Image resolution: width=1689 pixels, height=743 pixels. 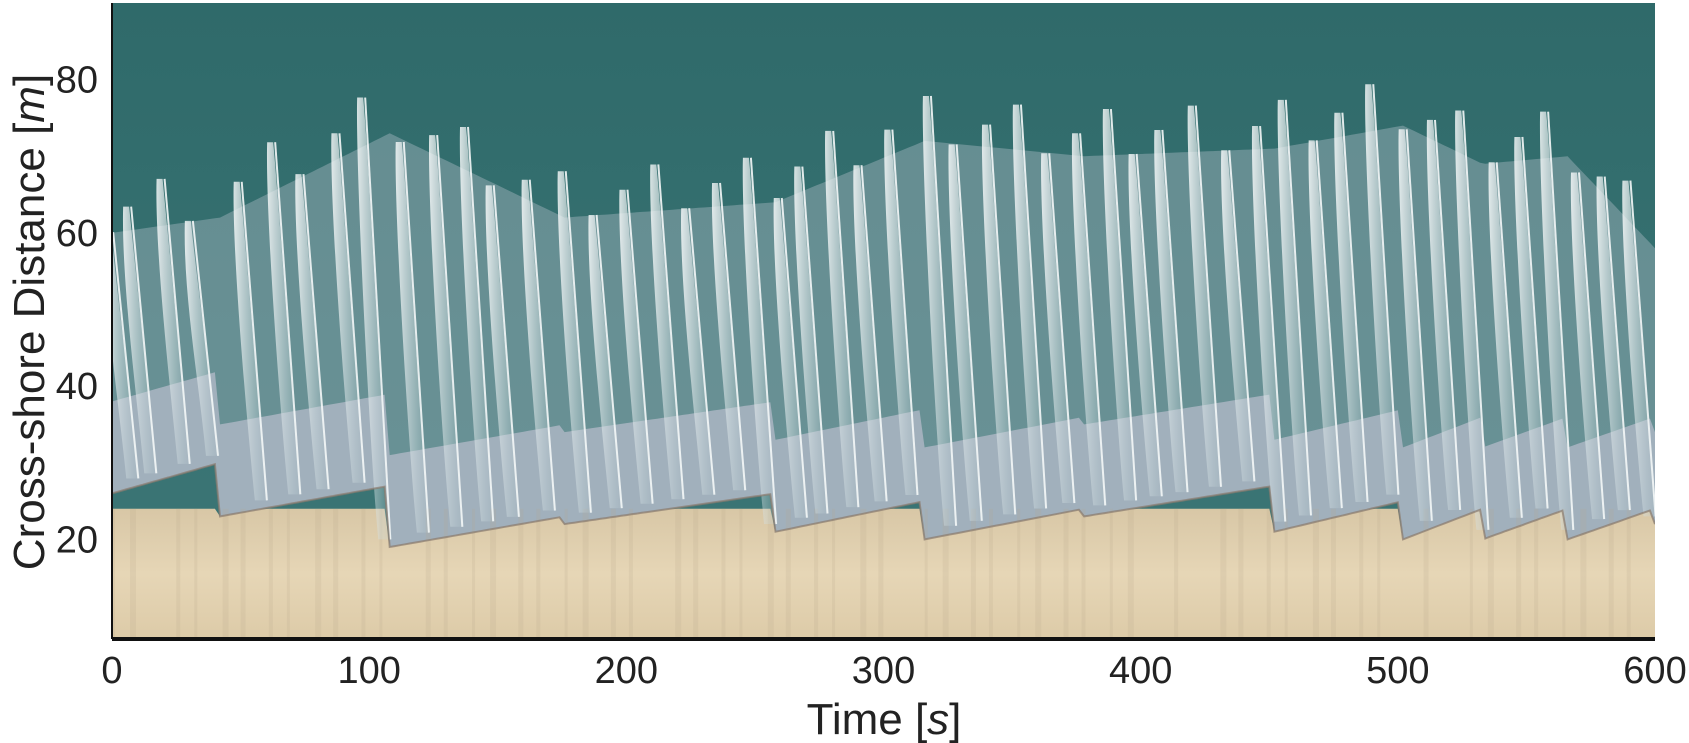 What do you see at coordinates (368, 671) in the screenshot?
I see `x-tick-label: 100` at bounding box center [368, 671].